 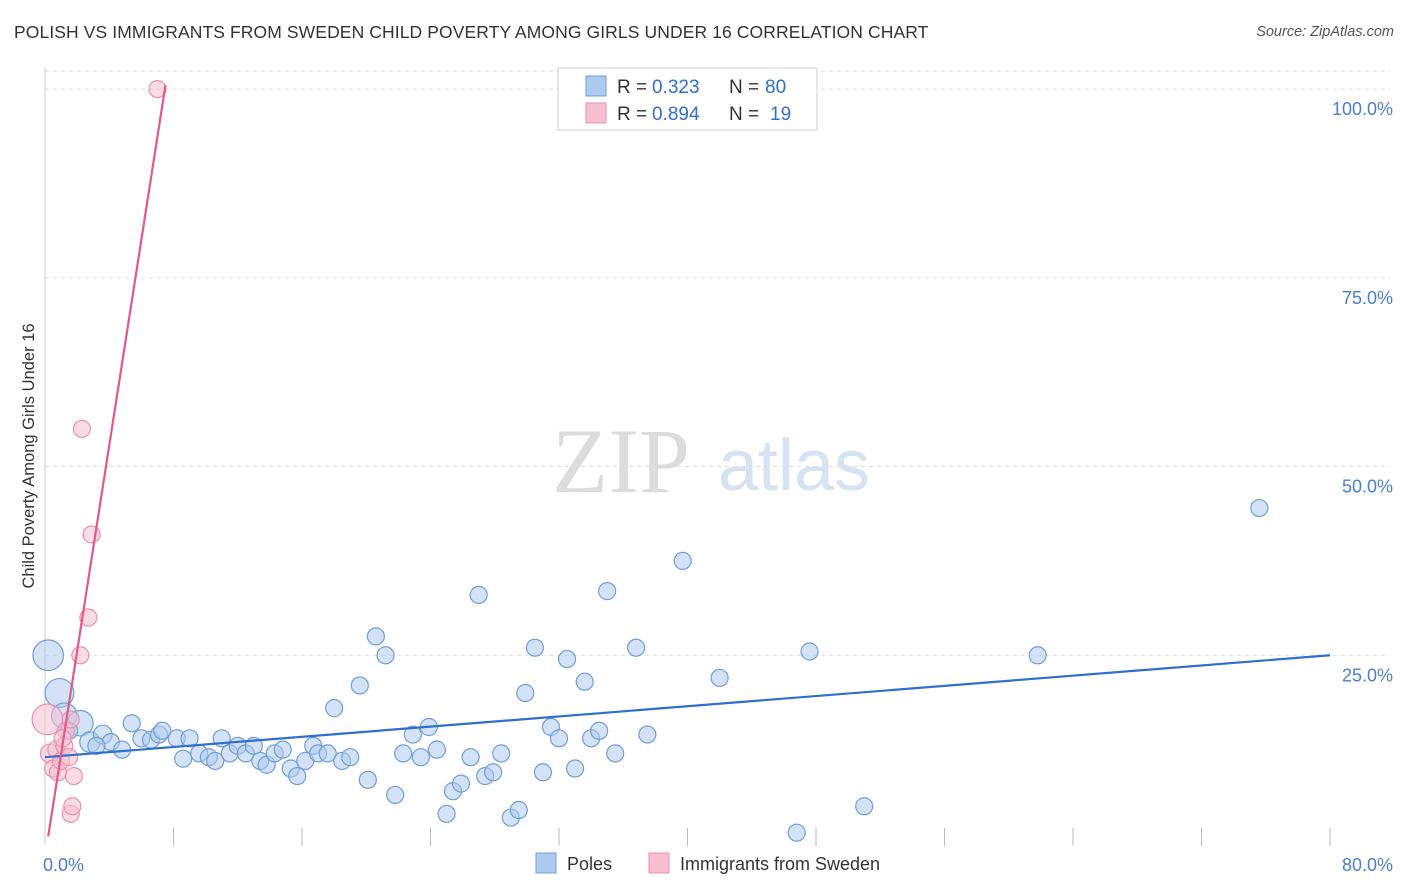 What do you see at coordinates (596, 86) in the screenshot?
I see `legend-swatch-poles` at bounding box center [596, 86].